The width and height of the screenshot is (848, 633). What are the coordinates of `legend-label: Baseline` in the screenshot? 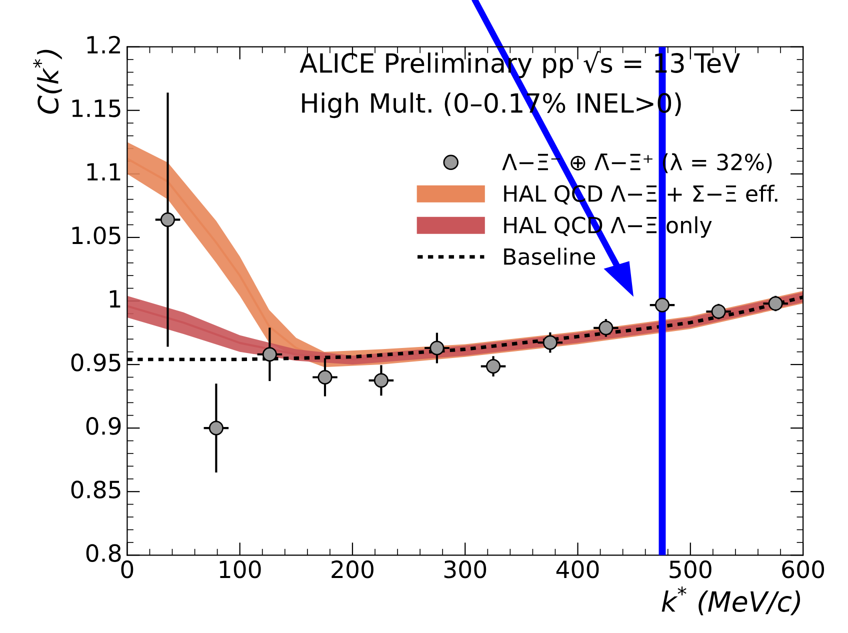 It's located at (550, 256).